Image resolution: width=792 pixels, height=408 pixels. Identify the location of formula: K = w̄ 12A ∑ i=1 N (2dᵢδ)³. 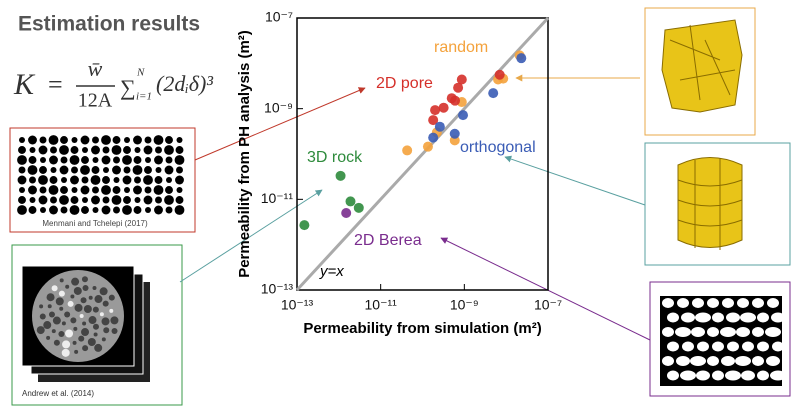
(113, 84).